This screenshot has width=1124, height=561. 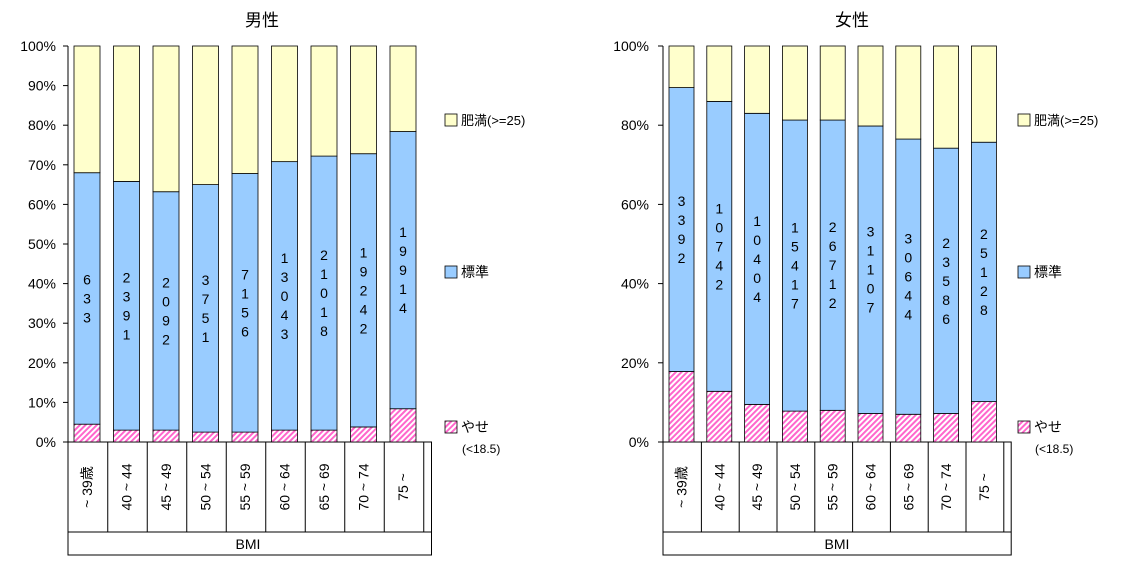 I want to click on y-tick-label: 90%, so click(x=42, y=86).